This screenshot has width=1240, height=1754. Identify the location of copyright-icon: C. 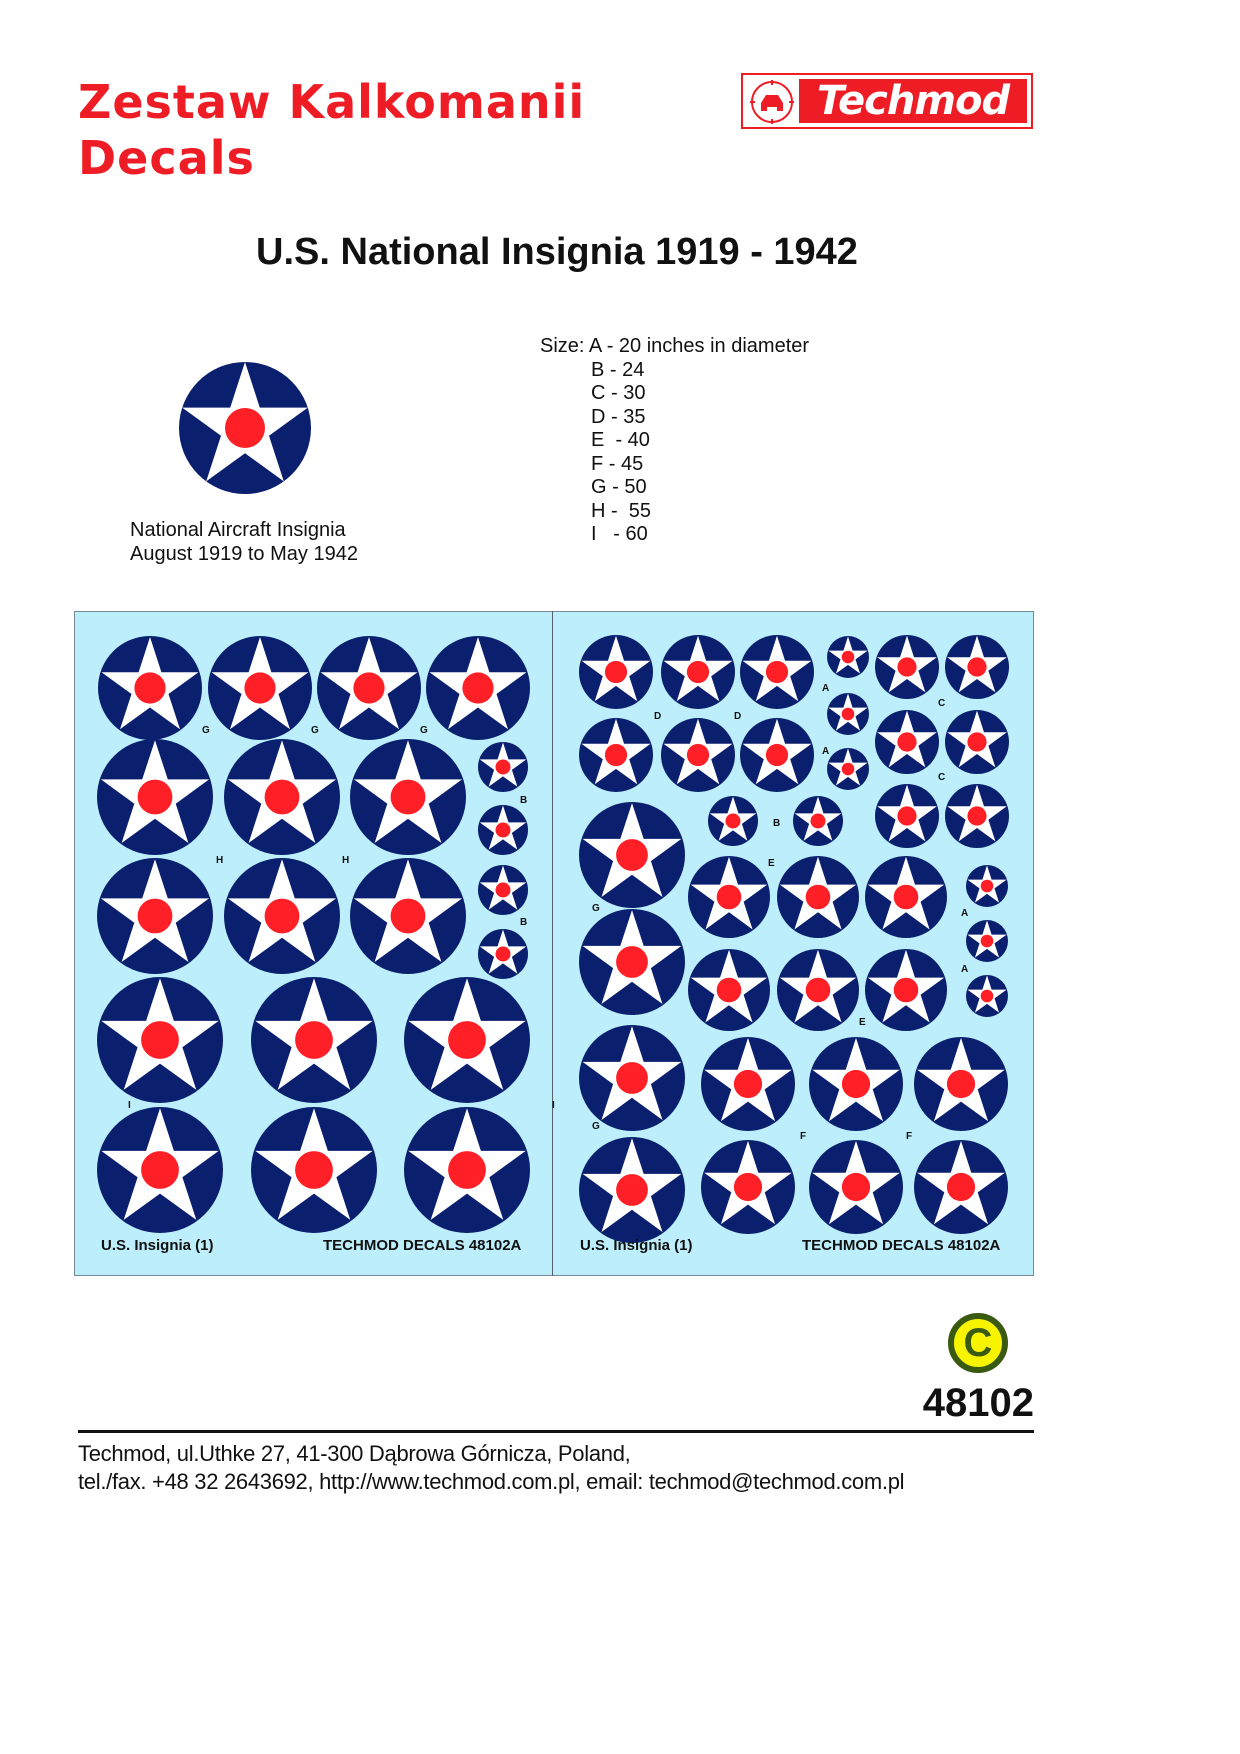
(978, 1343).